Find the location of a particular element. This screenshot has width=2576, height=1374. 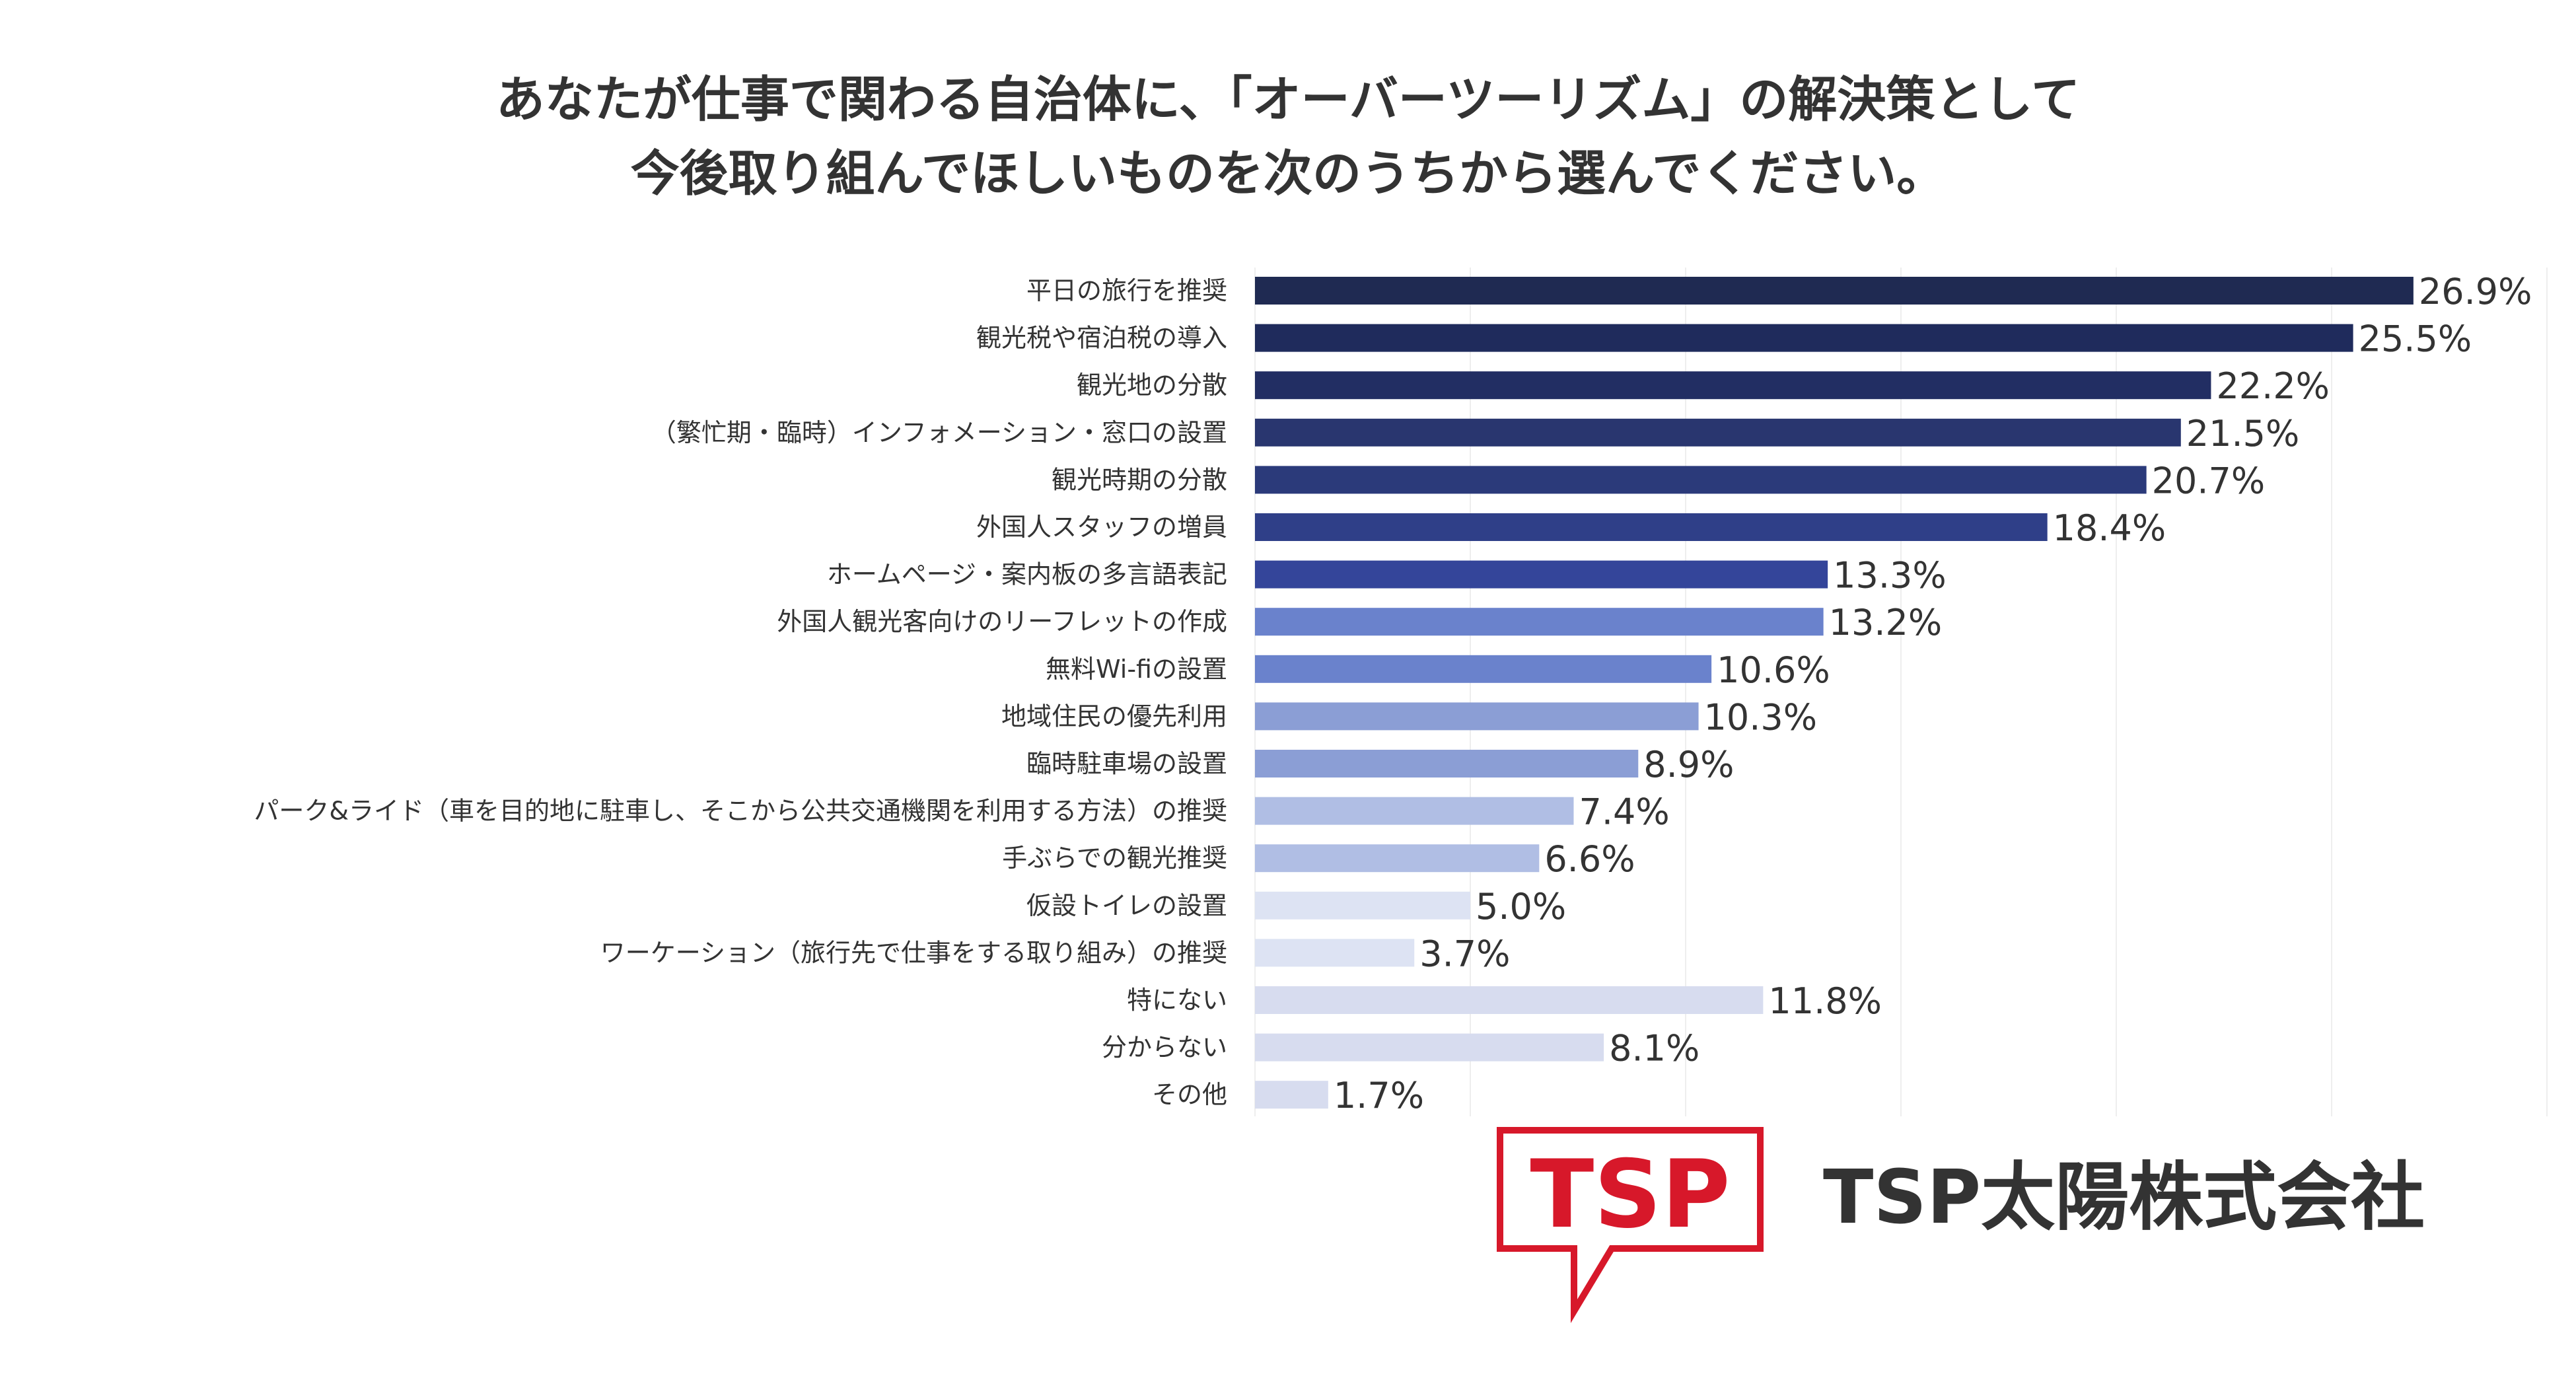

category-label: 仮設トイレの設置 is located at coordinates (1126, 905).